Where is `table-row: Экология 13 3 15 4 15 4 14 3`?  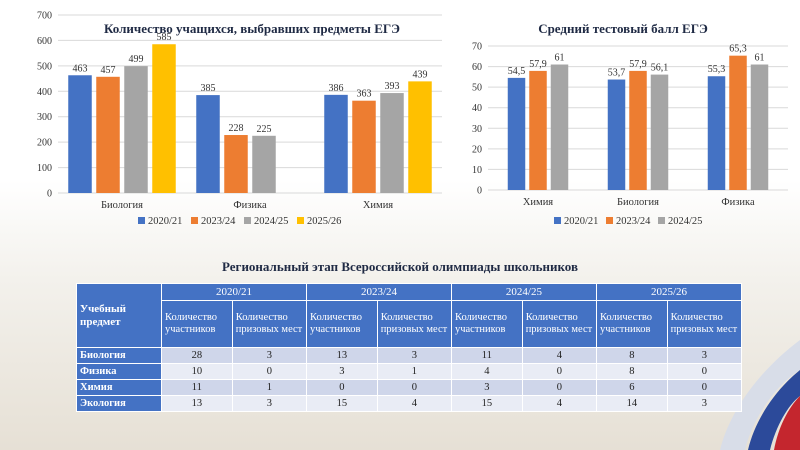 table-row: Экология 13 3 15 4 15 4 14 3 is located at coordinates (409, 403).